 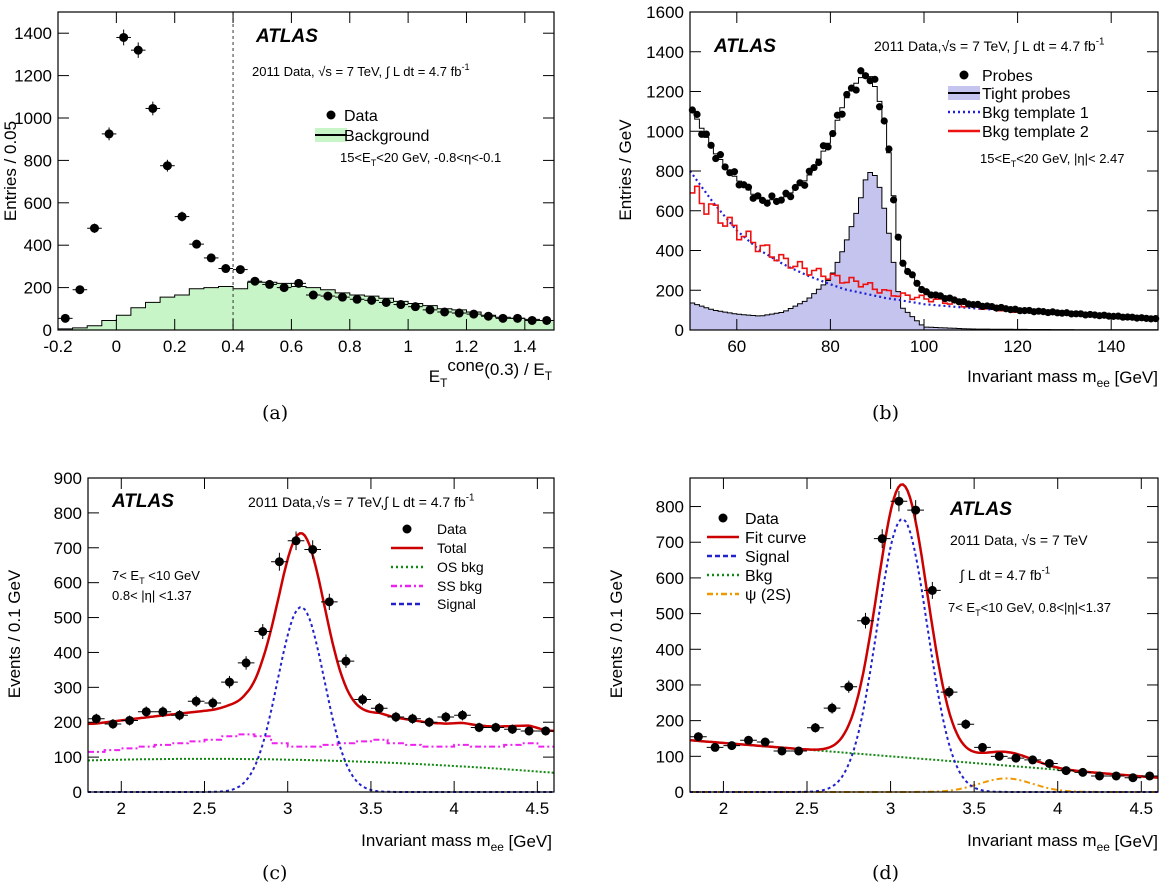 I want to click on y-tick-label: 500, so click(x=68, y=618).